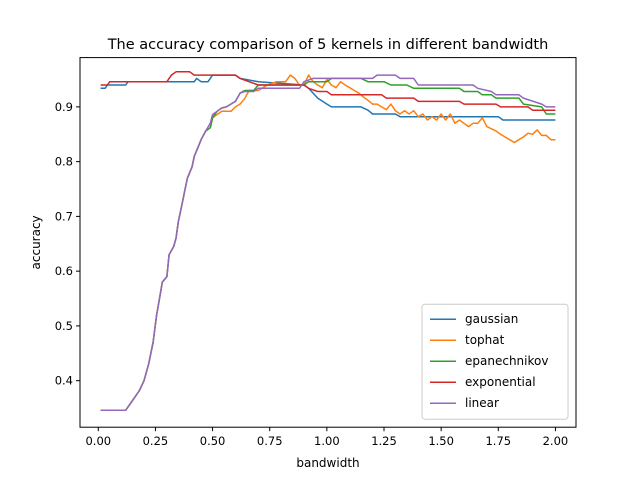 The height and width of the screenshot is (480, 640). Describe the element at coordinates (506, 361) in the screenshot. I see `legend-label-epanechnikov: epanechnikov` at that location.